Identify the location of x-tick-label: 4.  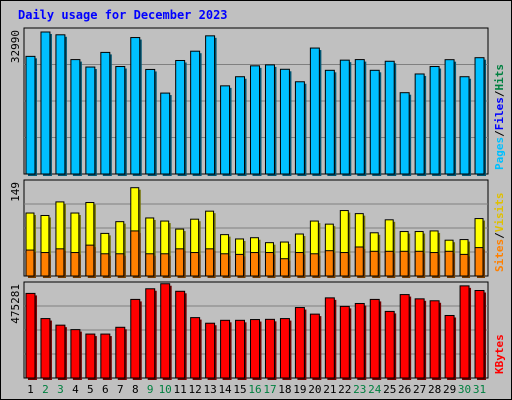
(75, 389).